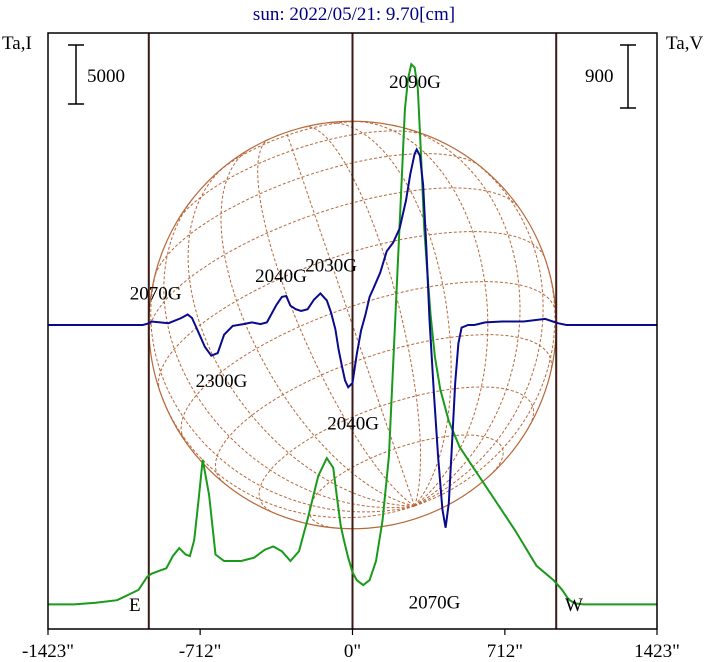 This screenshot has width=708, height=662. Describe the element at coordinates (574, 605) in the screenshot. I see `limb-label-west: W` at that location.